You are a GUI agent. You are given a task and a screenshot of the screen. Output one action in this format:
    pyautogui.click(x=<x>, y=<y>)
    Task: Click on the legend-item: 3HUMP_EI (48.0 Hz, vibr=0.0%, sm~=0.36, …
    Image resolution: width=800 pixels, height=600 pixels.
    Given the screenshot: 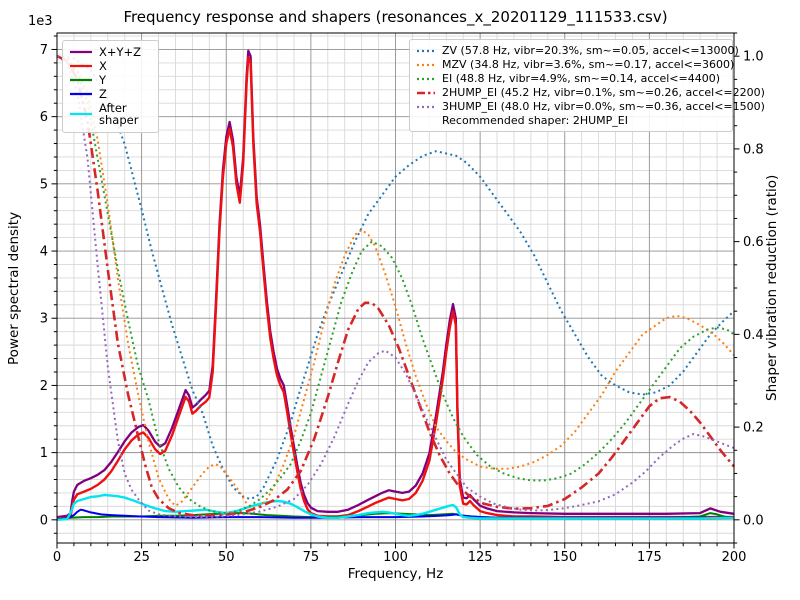 What is the action you would take?
    pyautogui.click(x=590, y=107)
    